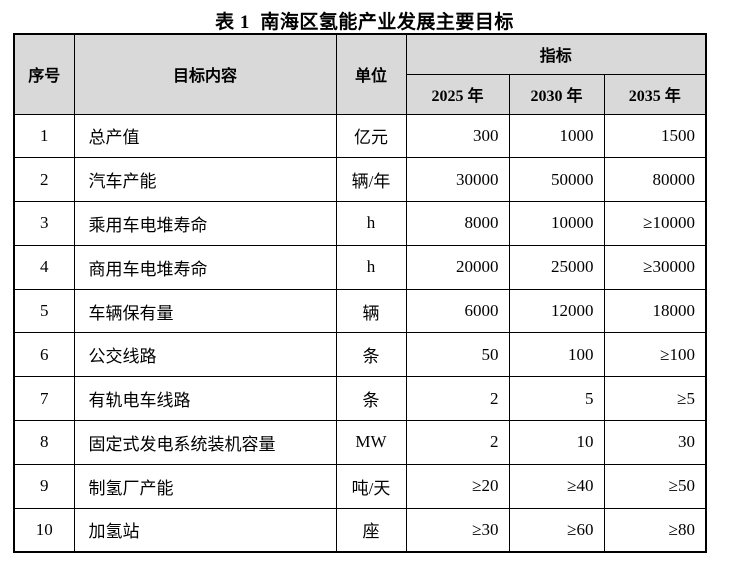 The width and height of the screenshot is (729, 566). I want to click on row-2035: ≥80, so click(655, 530).